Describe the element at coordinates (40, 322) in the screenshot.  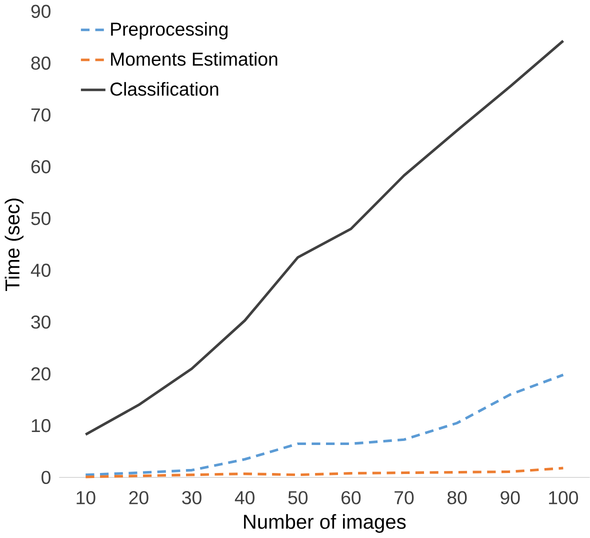
I see `y-tick-label: 30` at that location.